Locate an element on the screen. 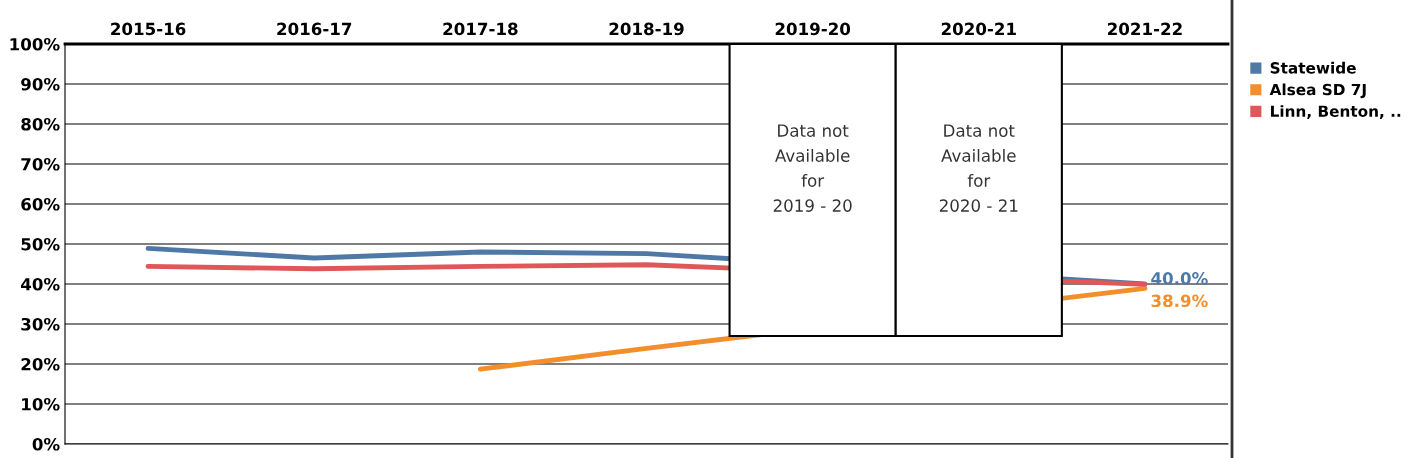  y-tick-label: 10% is located at coordinates (41, 404).